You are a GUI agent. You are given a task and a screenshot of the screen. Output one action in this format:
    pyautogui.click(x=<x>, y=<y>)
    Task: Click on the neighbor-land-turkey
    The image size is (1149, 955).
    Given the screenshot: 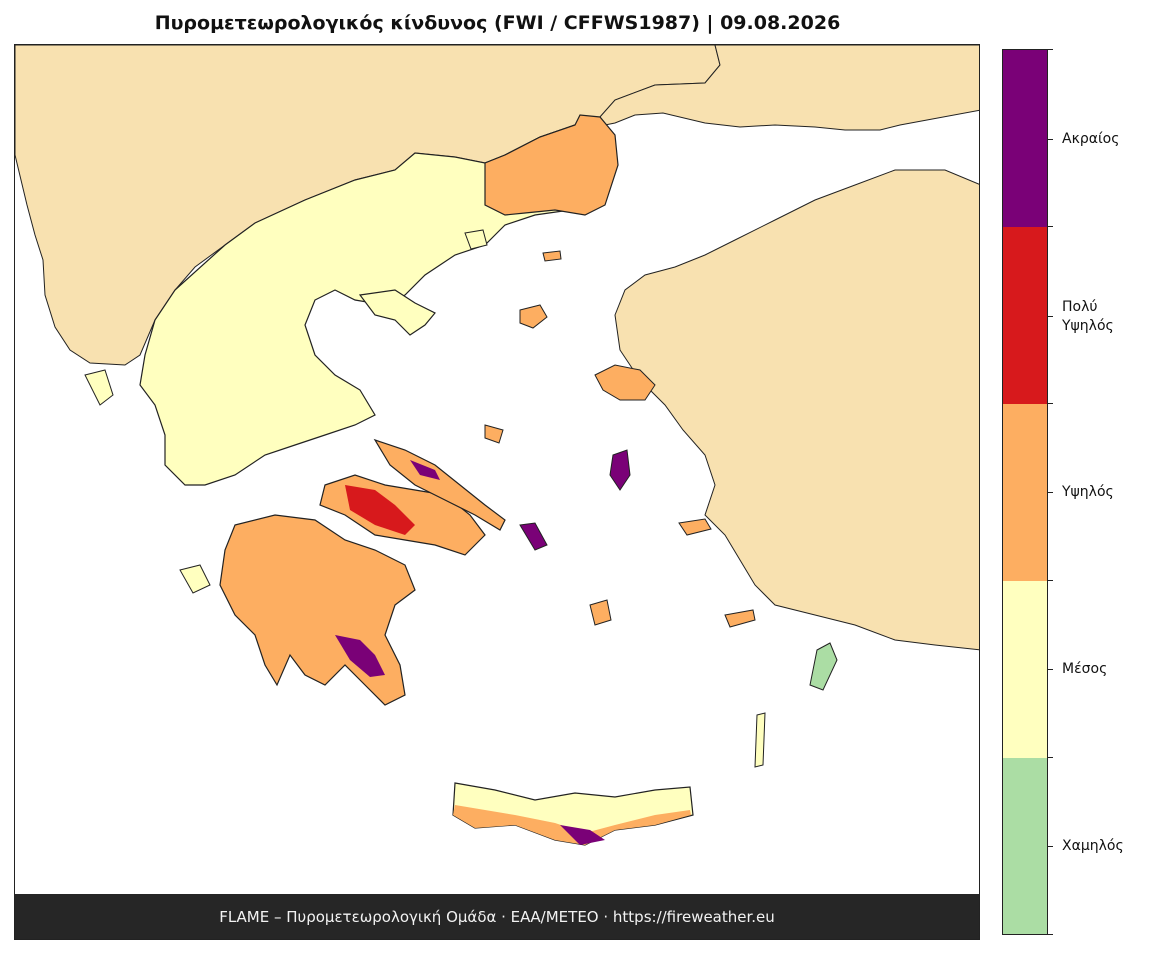 What is the action you would take?
    pyautogui.click(x=776, y=88)
    